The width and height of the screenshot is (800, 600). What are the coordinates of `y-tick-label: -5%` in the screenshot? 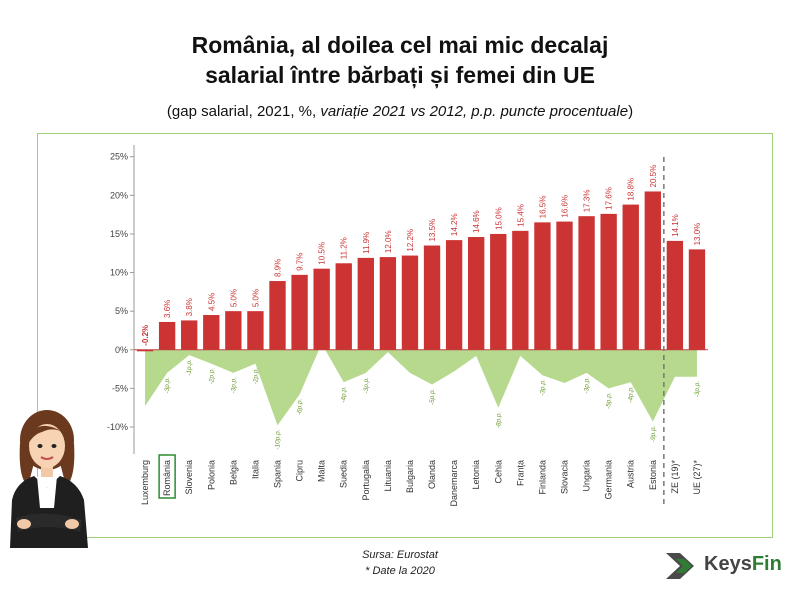 It's located at (120, 388).